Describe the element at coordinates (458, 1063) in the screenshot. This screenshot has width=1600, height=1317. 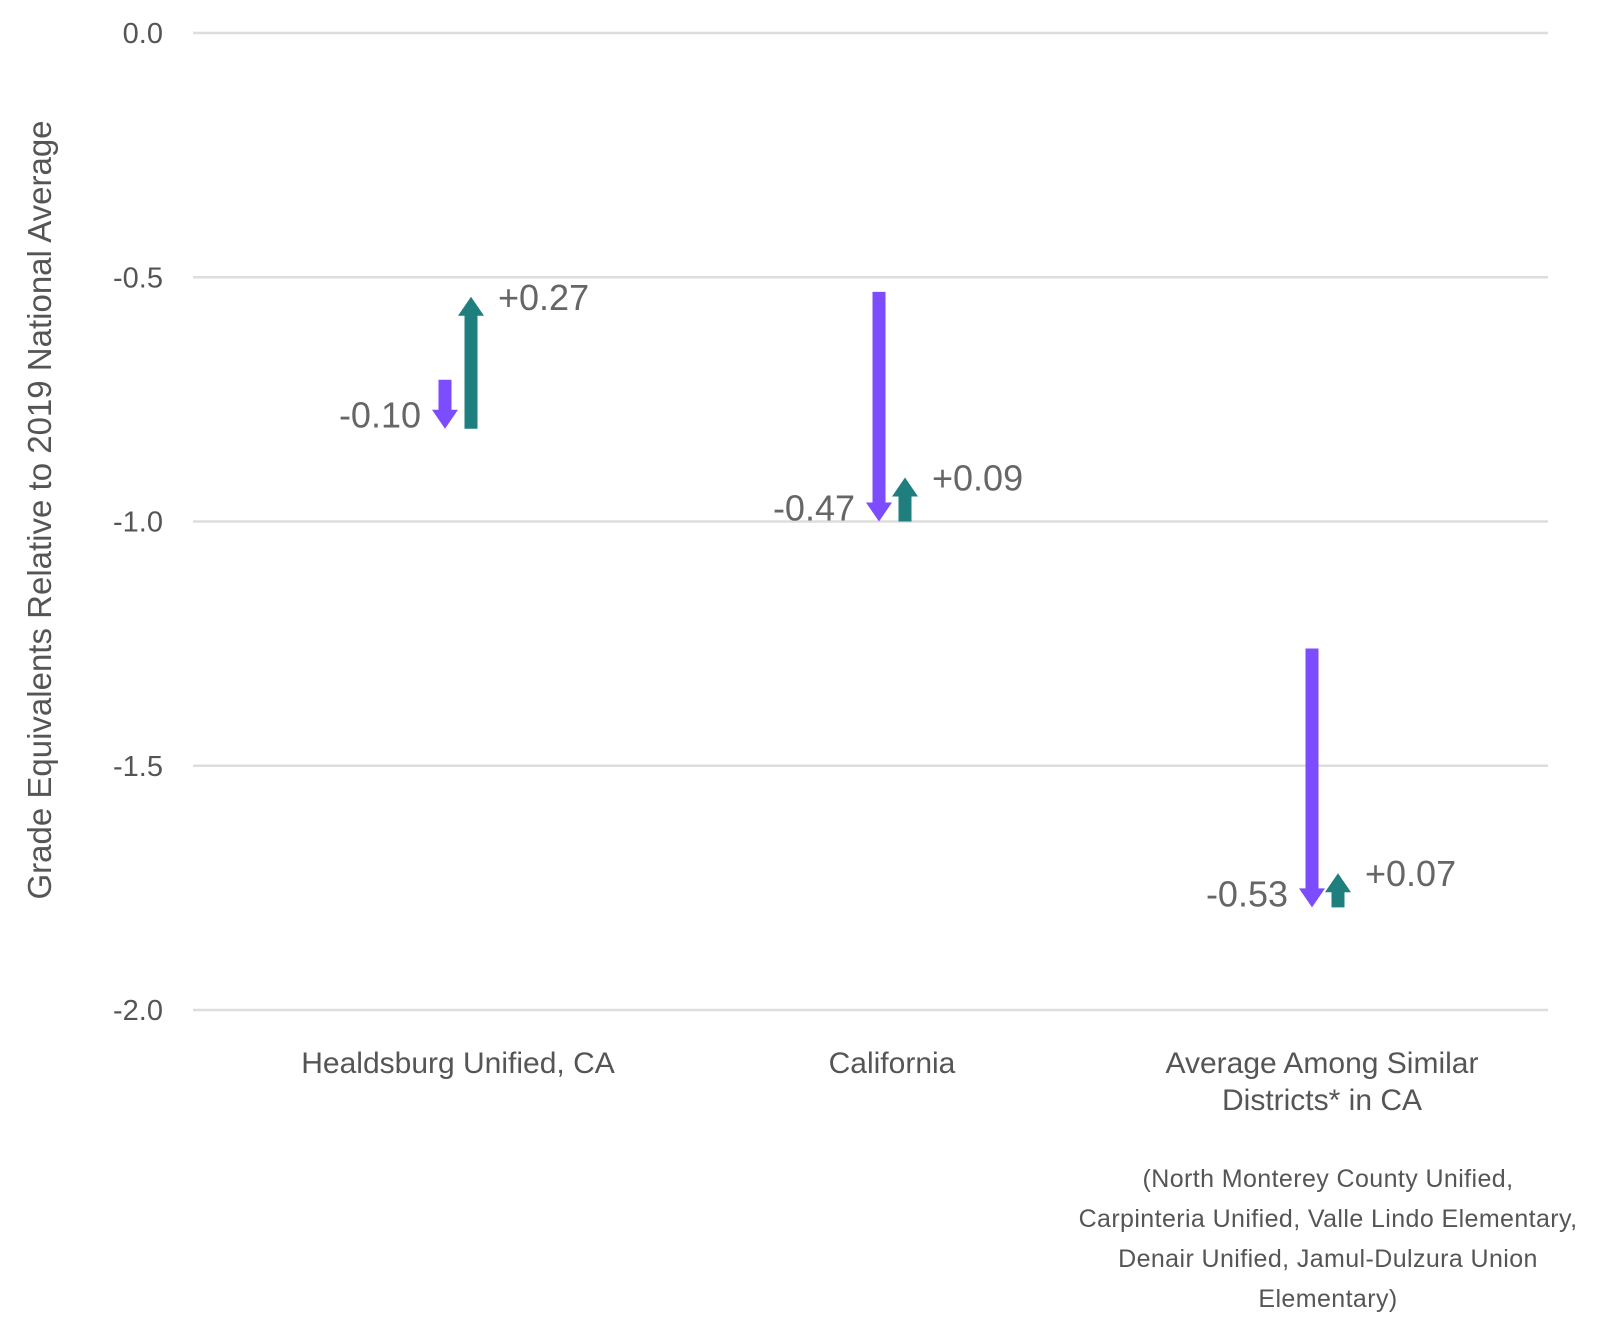
I see `category-label: Healdsburg Unified, CA` at that location.